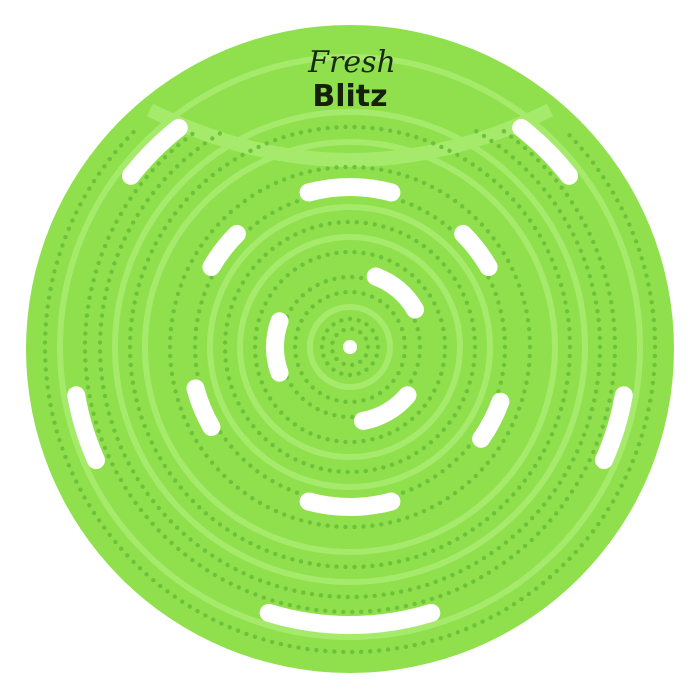  What do you see at coordinates (545, 151) in the screenshot?
I see `slot` at bounding box center [545, 151].